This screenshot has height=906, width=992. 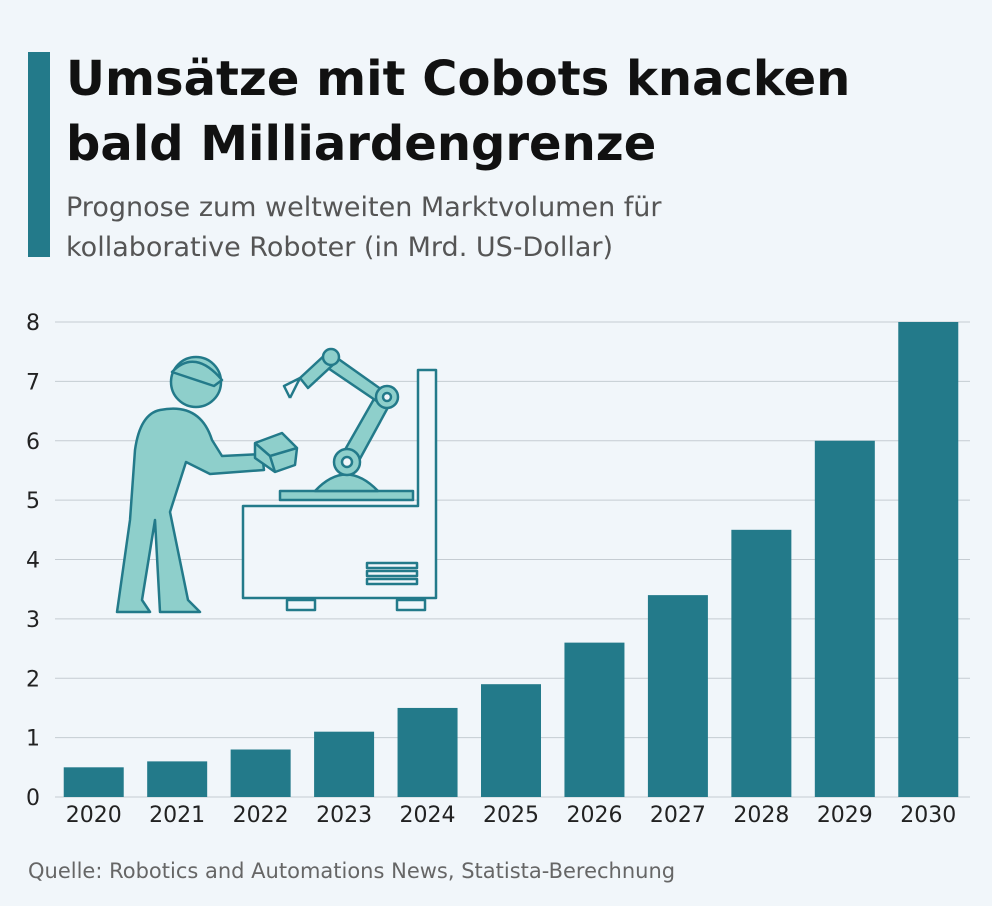 What do you see at coordinates (511, 815) in the screenshot?
I see `x-tick-label: 2025` at bounding box center [511, 815].